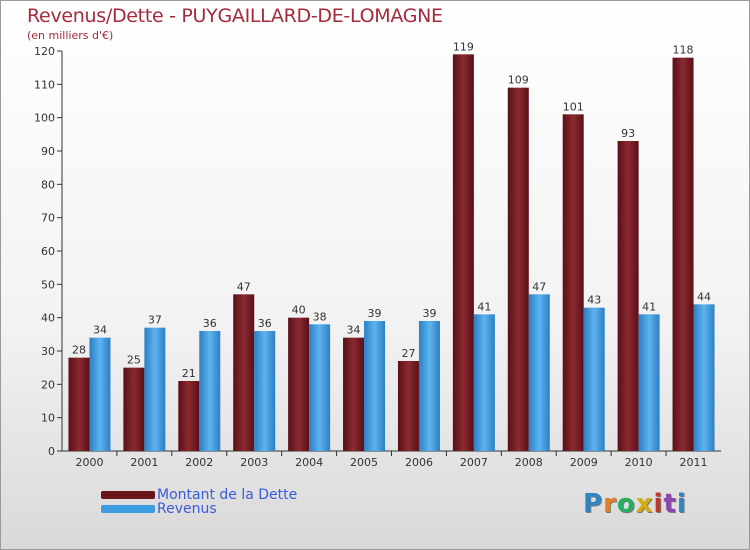 This screenshot has height=550, width=750. What do you see at coordinates (299, 310) in the screenshot?
I see `data-label: 40` at bounding box center [299, 310].